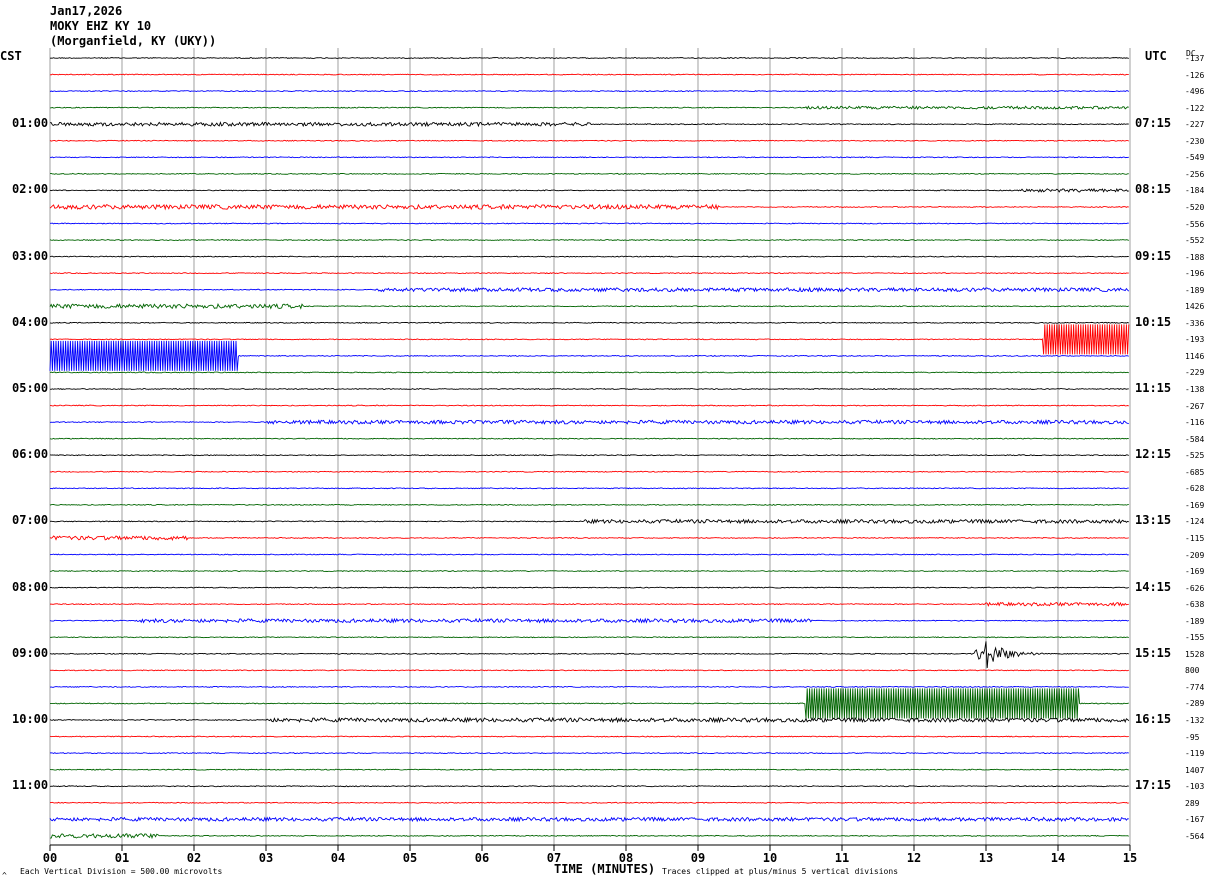  Describe the element at coordinates (1195, 108) in the screenshot. I see `dc-offset-label: -122` at that location.